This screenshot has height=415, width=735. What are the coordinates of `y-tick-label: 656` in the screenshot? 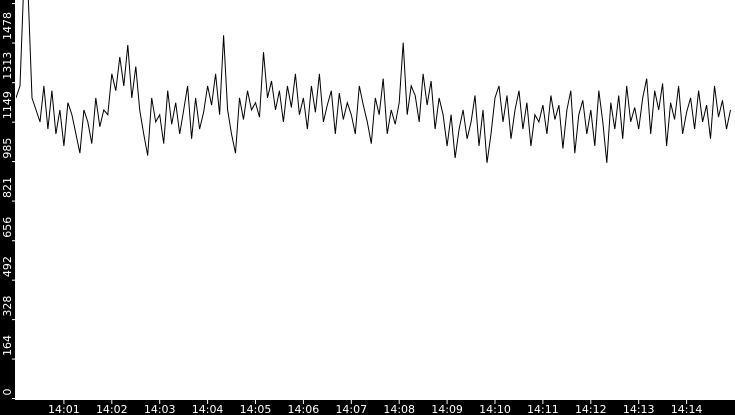 It's located at (7, 227).